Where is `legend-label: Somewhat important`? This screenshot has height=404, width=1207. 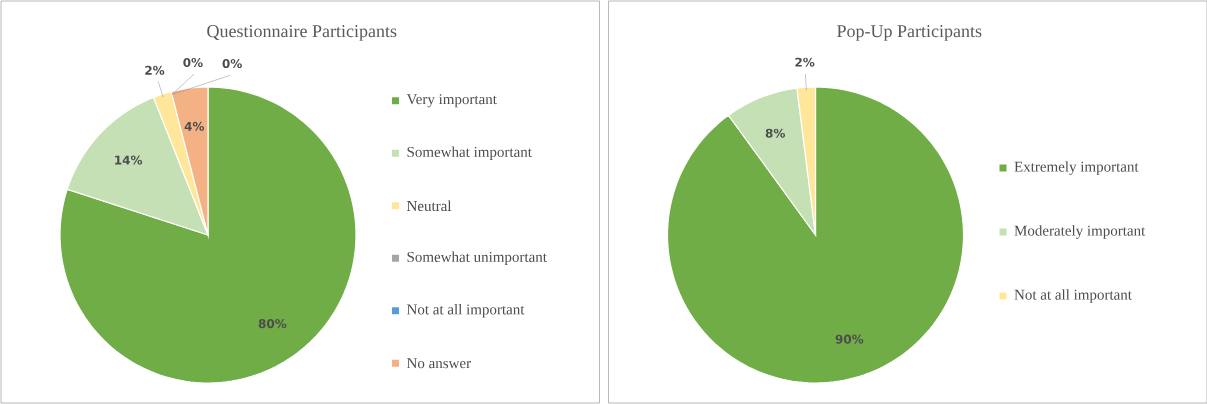 legend-label: Somewhat important is located at coordinates (469, 153).